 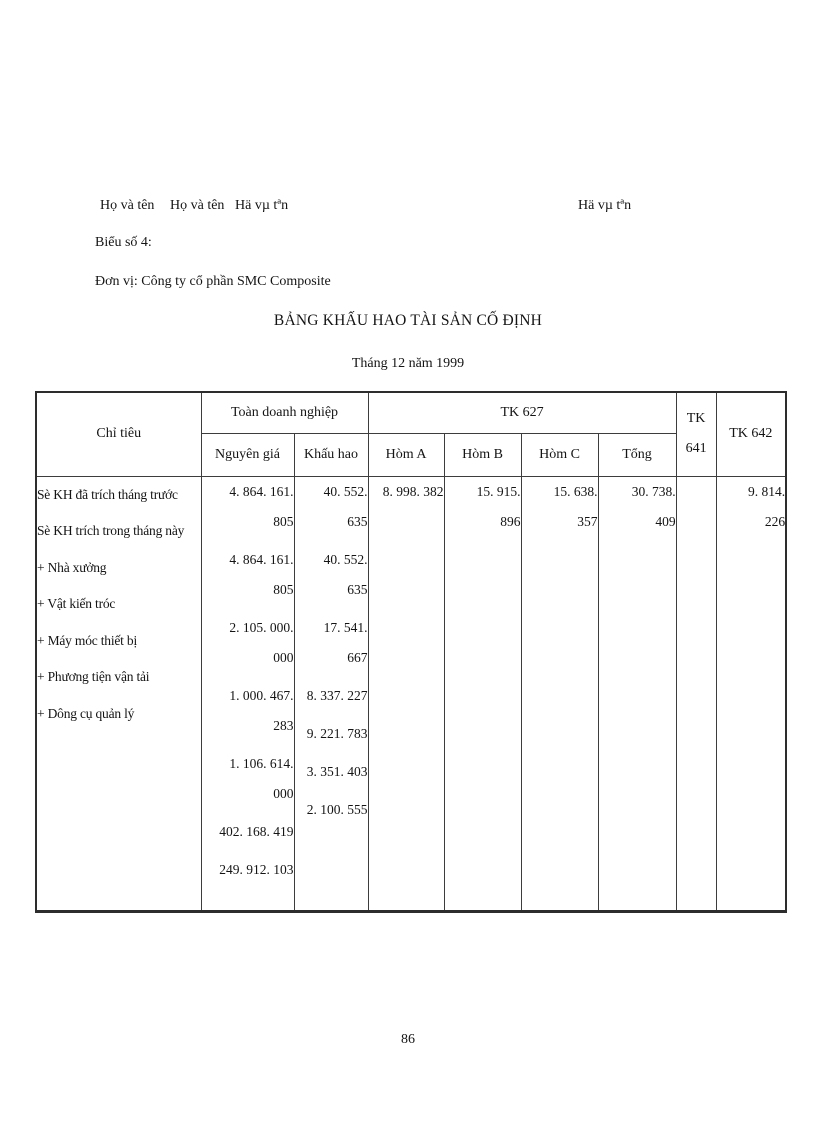 What do you see at coordinates (357, 657) in the screenshot?
I see `amount-line: 667` at bounding box center [357, 657].